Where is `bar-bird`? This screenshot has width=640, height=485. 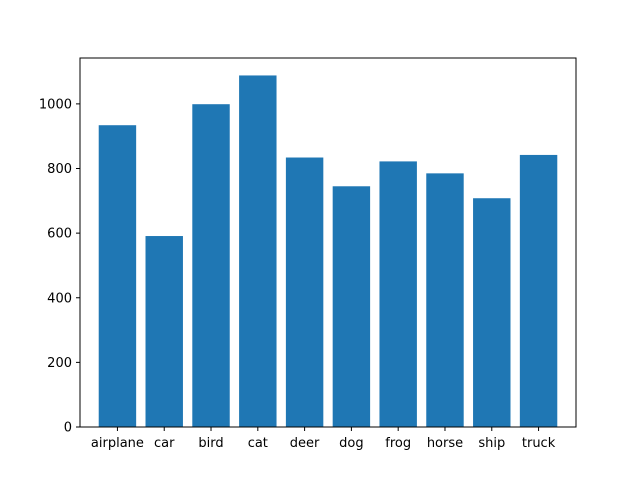
bar-bird is located at coordinates (211, 265).